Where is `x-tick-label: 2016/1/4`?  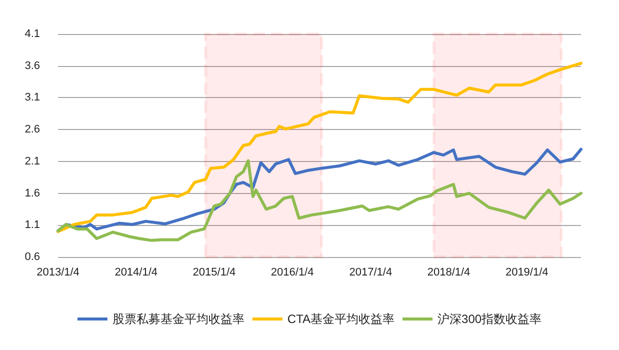
x-tick-label: 2016/1/4 is located at coordinates (292, 272).